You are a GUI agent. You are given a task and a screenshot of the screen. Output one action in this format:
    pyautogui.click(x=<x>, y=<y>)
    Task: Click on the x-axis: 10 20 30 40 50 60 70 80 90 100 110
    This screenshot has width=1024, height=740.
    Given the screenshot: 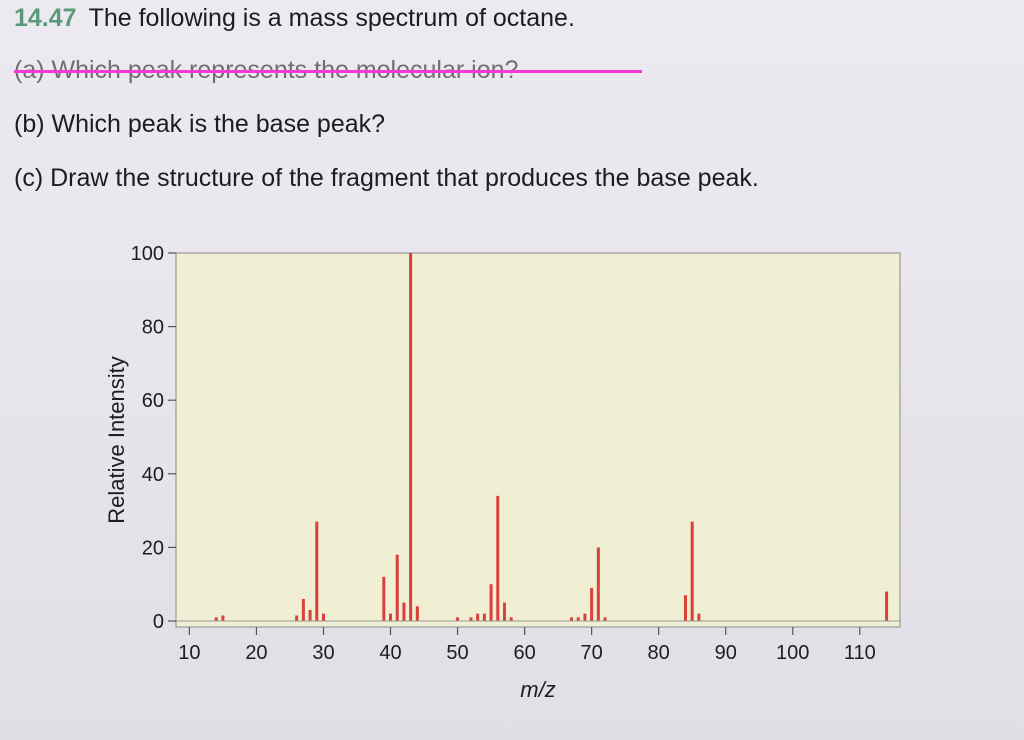 What is the action you would take?
    pyautogui.click(x=527, y=645)
    